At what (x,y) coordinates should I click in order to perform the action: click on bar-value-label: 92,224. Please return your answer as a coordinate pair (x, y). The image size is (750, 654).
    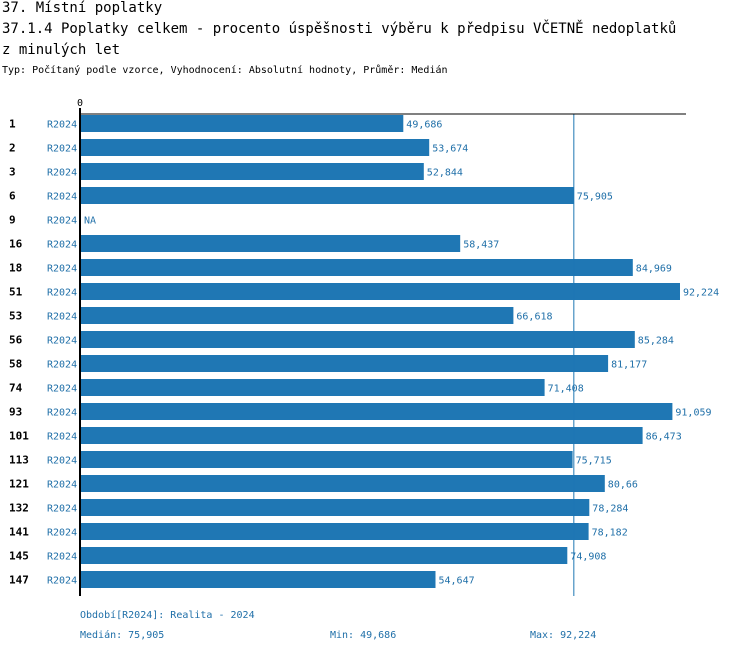
    Looking at the image, I should click on (701, 293).